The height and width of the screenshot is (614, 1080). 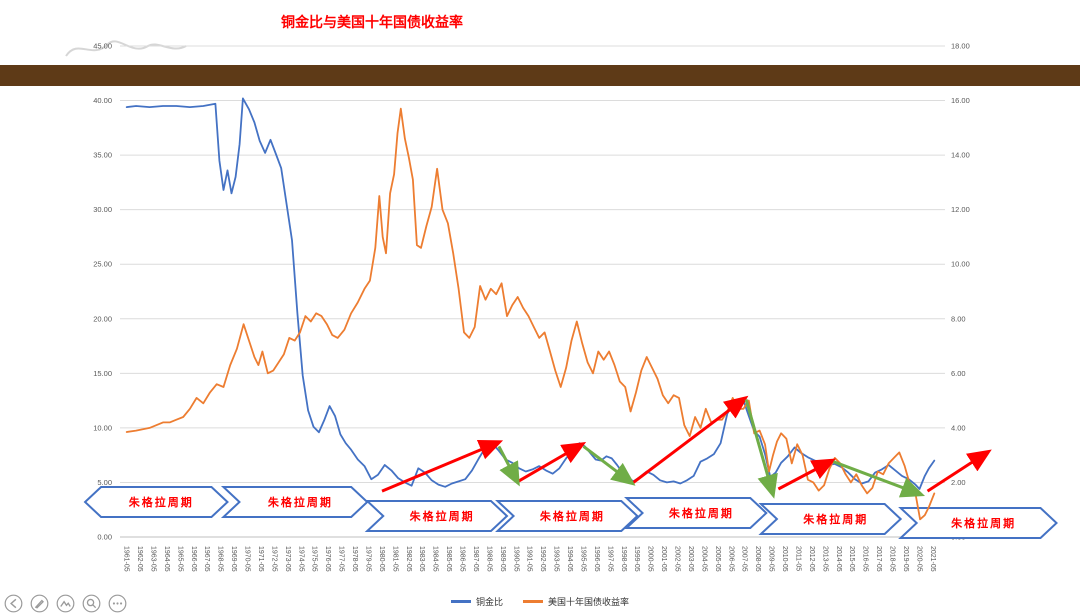 I want to click on chart-title: 铜金比与美国十年国债收益率, so click(x=372, y=22).